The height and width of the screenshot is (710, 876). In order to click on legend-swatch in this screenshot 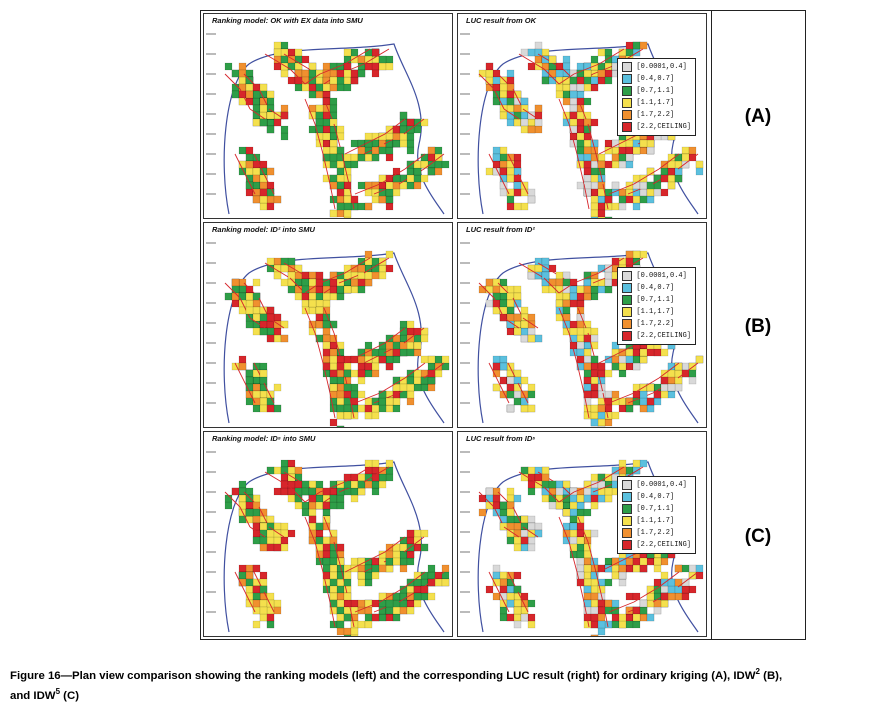, I will do `click(627, 79)`.